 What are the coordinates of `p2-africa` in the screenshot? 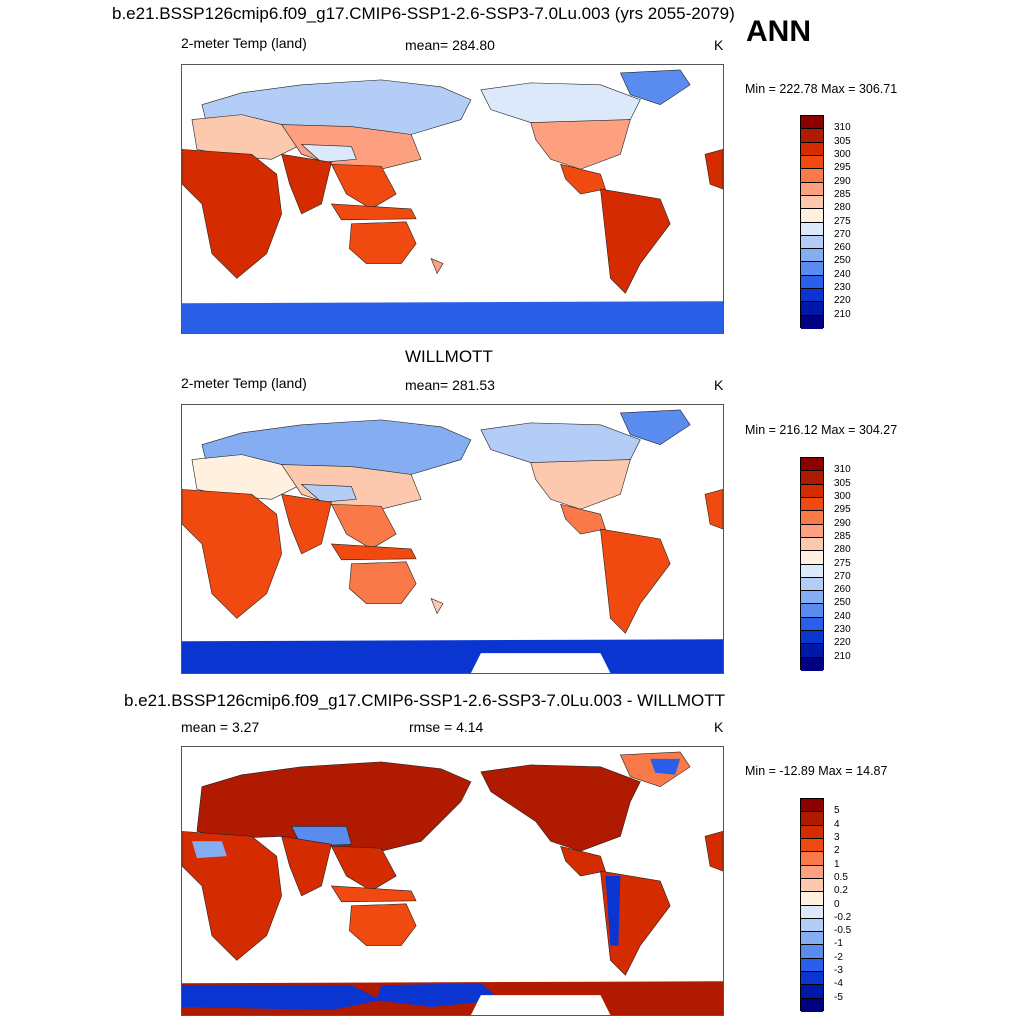 It's located at (232, 554).